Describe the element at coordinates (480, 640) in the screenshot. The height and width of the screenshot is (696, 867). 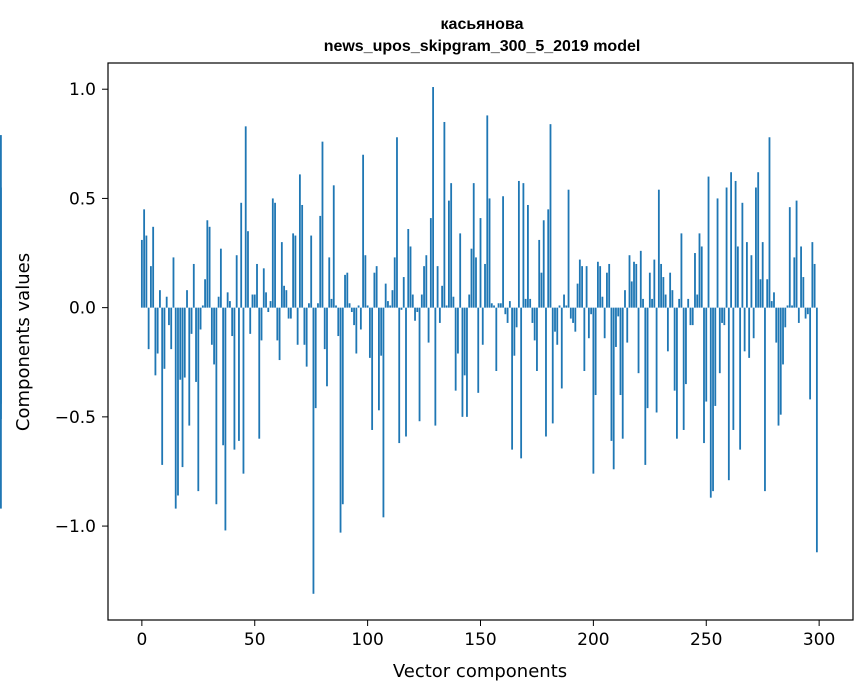
I see `x-tick-label: 150` at that location.